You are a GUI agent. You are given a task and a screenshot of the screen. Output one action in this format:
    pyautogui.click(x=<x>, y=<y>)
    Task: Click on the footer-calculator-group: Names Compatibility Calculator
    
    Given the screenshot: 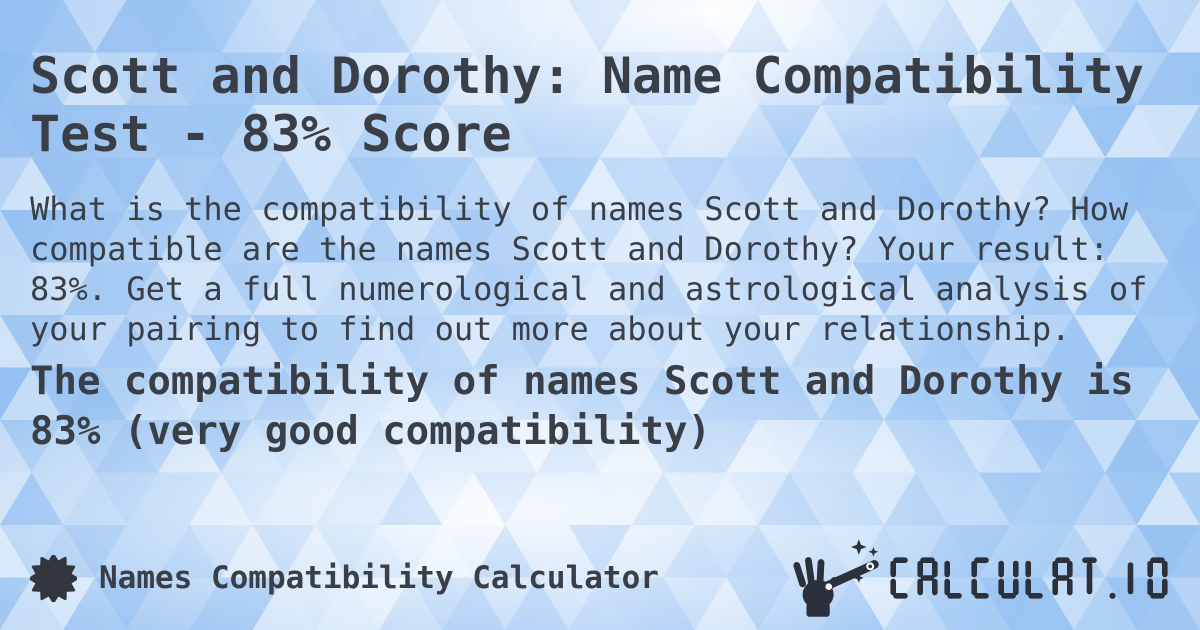 What is the action you would take?
    pyautogui.click(x=344, y=578)
    